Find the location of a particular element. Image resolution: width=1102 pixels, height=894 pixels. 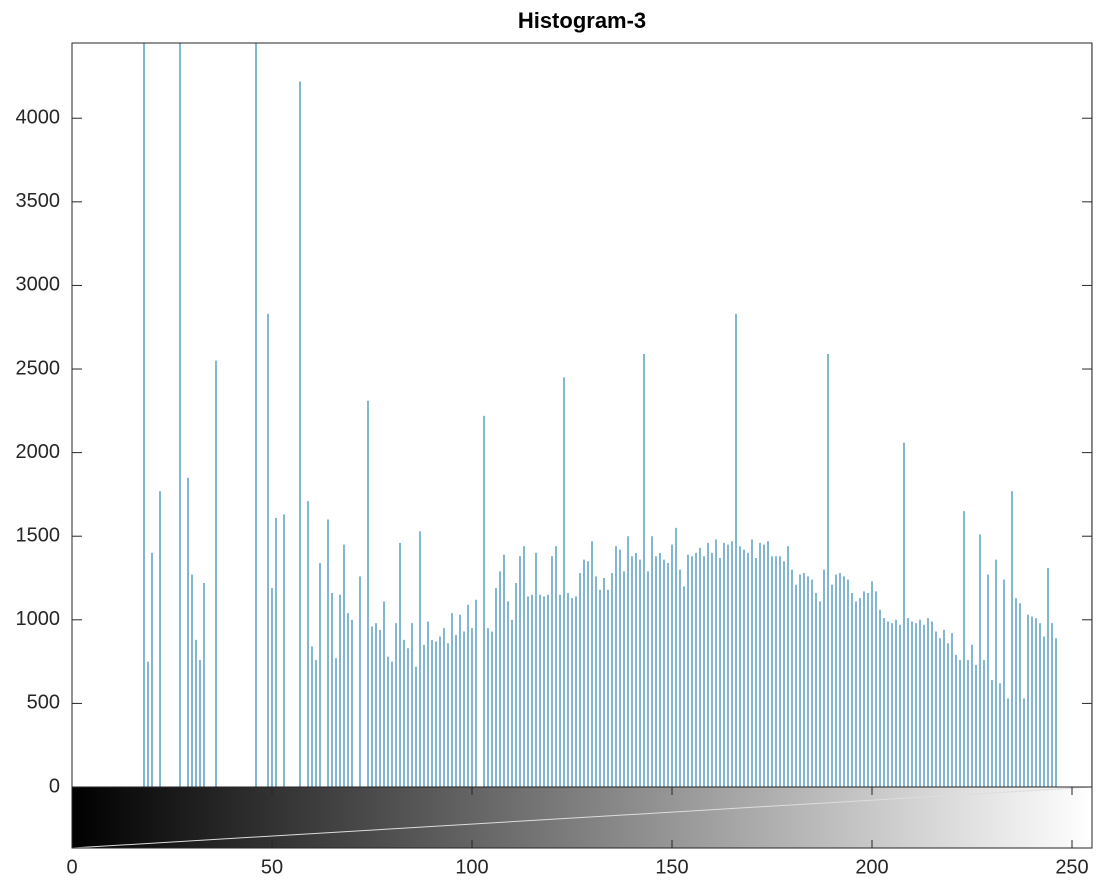

colorbar-line is located at coordinates (582, 817).